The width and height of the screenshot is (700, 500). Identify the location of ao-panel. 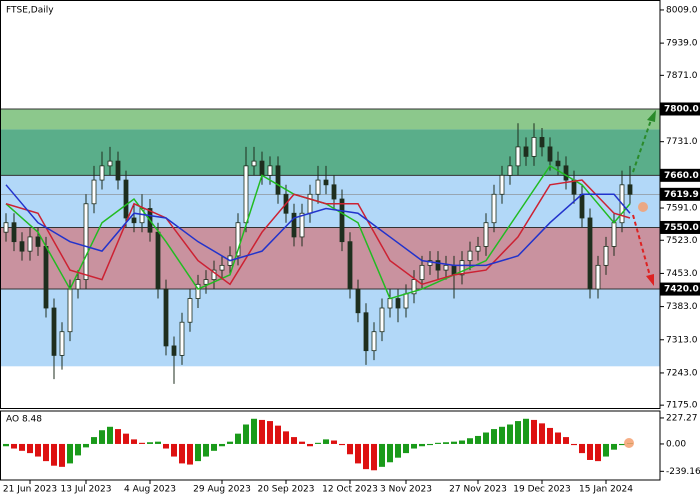
(318, 444).